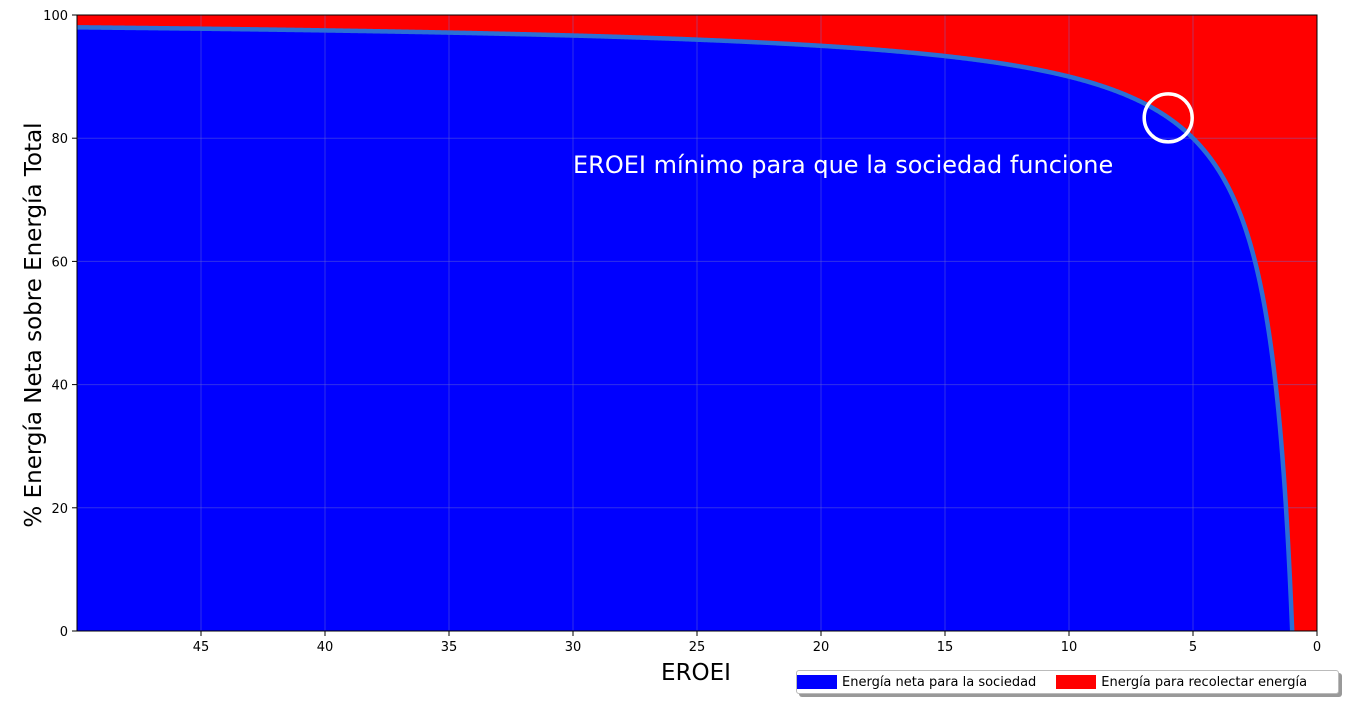 The image size is (1351, 704). What do you see at coordinates (939, 682) in the screenshot?
I see `legend-label-net-energy: Energía neta para la sociedad` at bounding box center [939, 682].